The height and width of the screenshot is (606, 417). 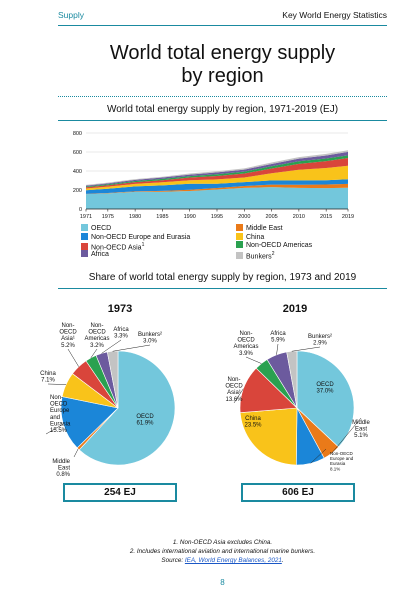 What do you see at coordinates (96, 336) in the screenshot?
I see `pie-label-non-oecd-americas: Non-OECD Americas 3.2%` at bounding box center [96, 336].